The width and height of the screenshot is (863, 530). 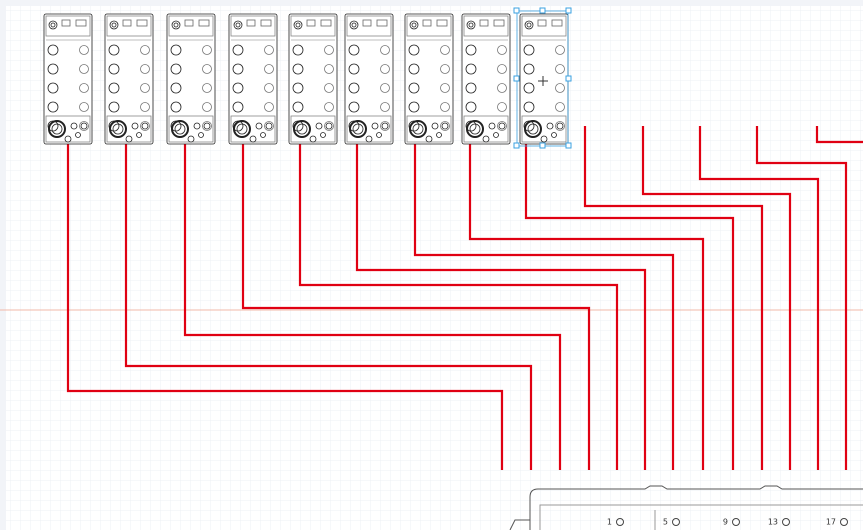 I want to click on selection, so click(x=542, y=78).